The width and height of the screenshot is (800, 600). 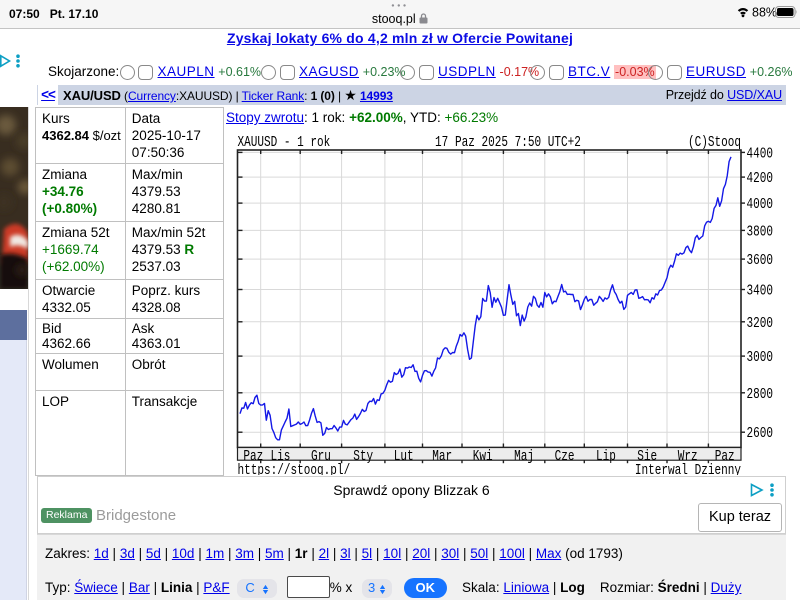 What do you see at coordinates (760, 291) in the screenshot?
I see `svg-text: 3400` at bounding box center [760, 291].